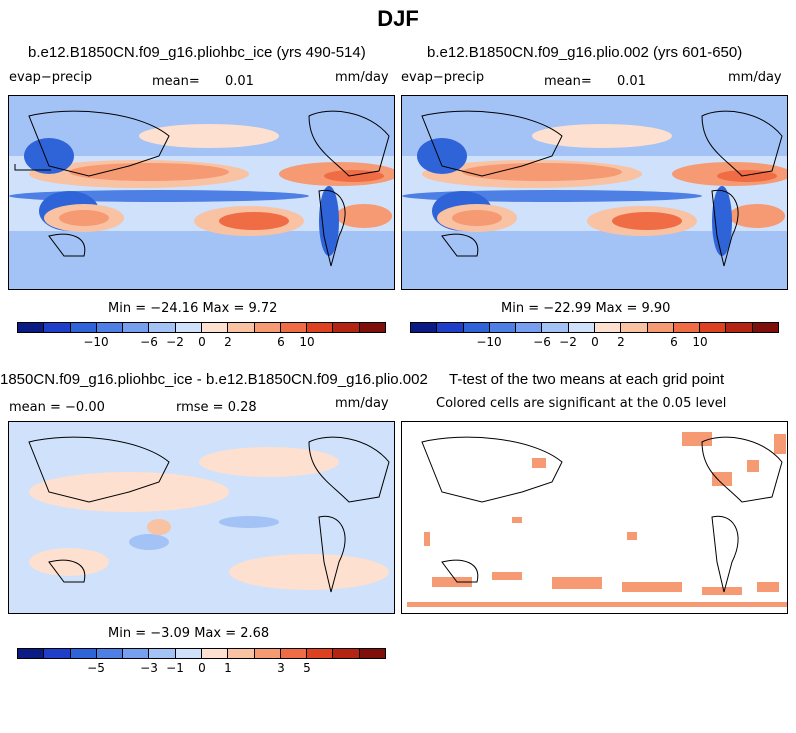 This screenshot has height=733, width=796. Describe the element at coordinates (586, 308) in the screenshot. I see `panel-2-stats: Min = −22.99 Max = 9.90` at that location.